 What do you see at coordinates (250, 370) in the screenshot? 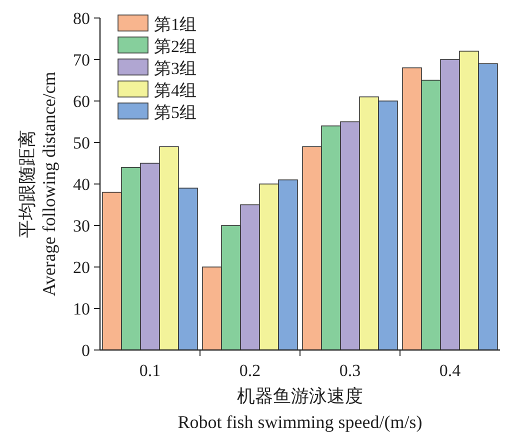
I see `x-tick-label: 0.2` at bounding box center [250, 370].